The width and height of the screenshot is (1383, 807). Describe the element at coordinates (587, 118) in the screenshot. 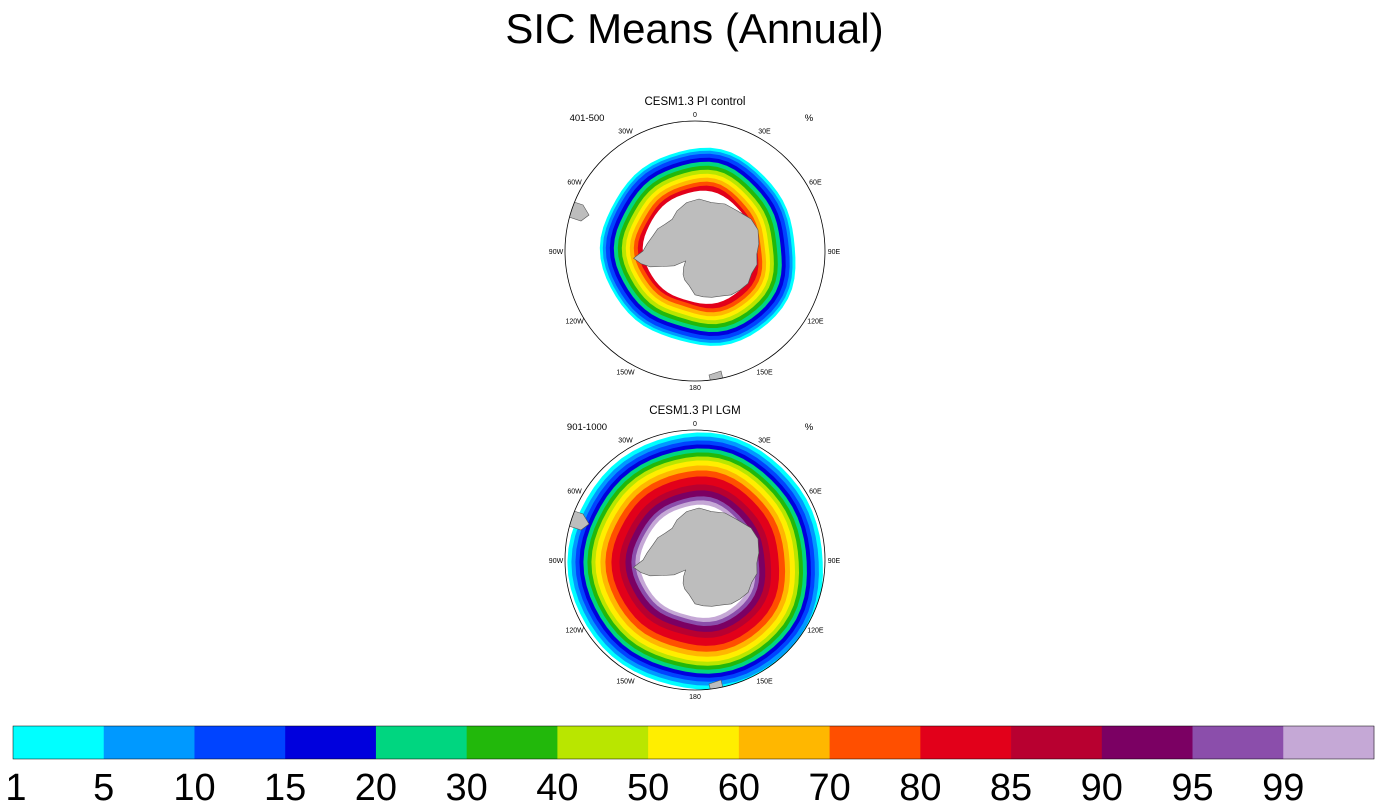

I see `panel-period: 401-500` at that location.